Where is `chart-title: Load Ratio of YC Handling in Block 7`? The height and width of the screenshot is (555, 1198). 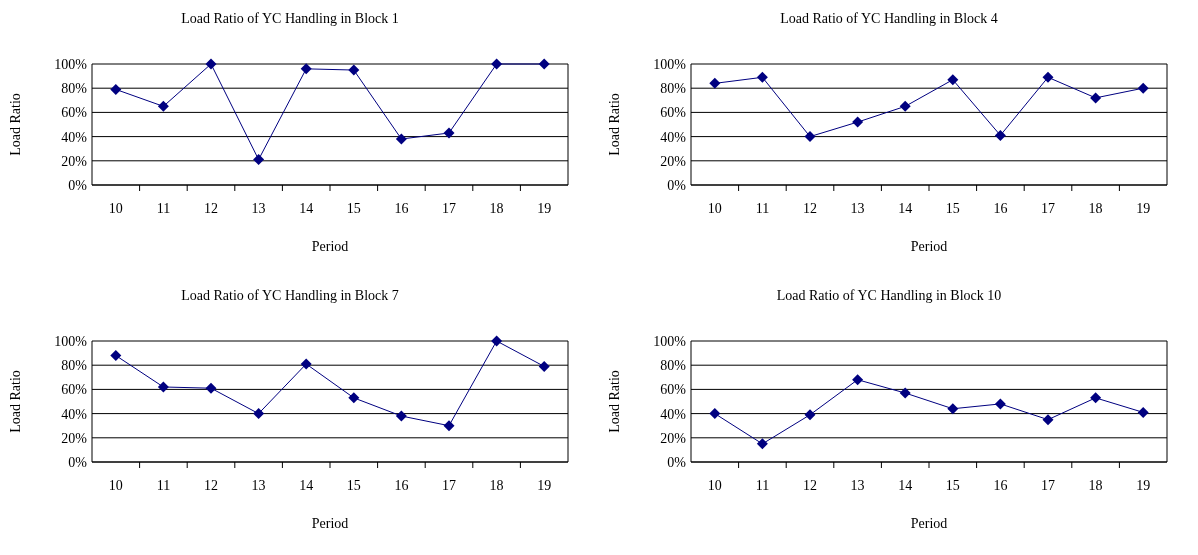 chart-title: Load Ratio of YC Handling in Block 7 is located at coordinates (290, 295).